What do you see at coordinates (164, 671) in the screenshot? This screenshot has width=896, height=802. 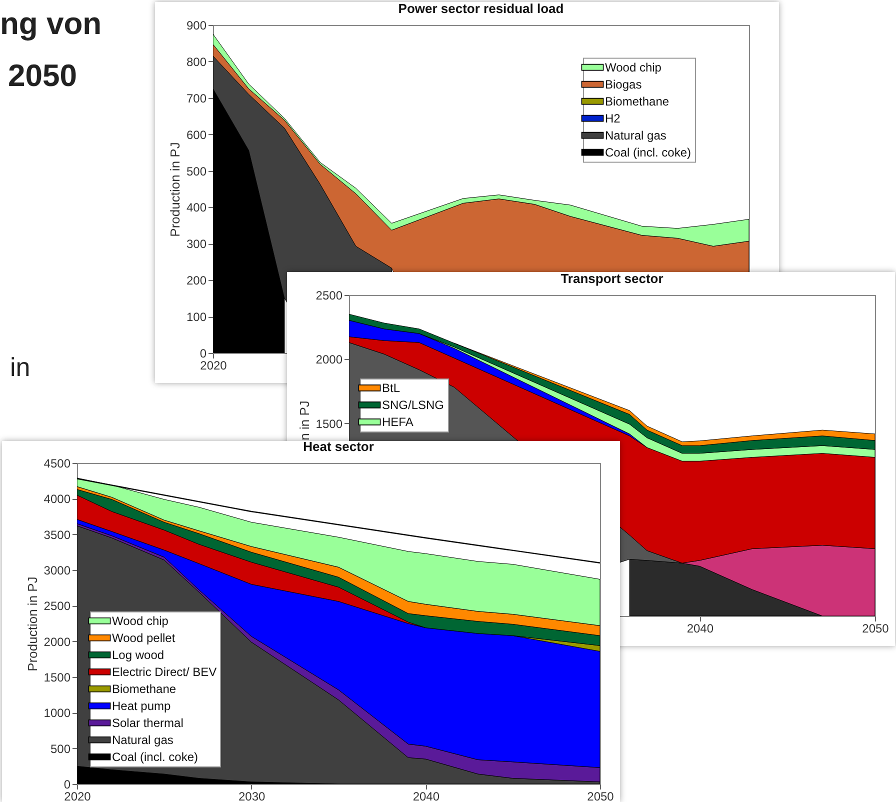 I see `legend-label: Electric Direct/ BEV` at bounding box center [164, 671].